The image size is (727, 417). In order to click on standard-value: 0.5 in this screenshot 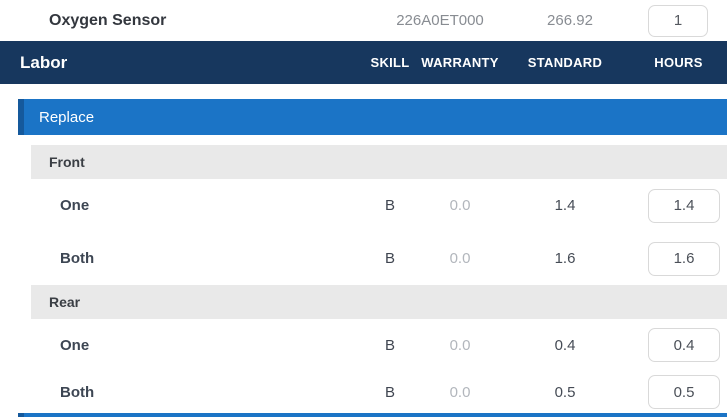, I will do `click(565, 392)`.